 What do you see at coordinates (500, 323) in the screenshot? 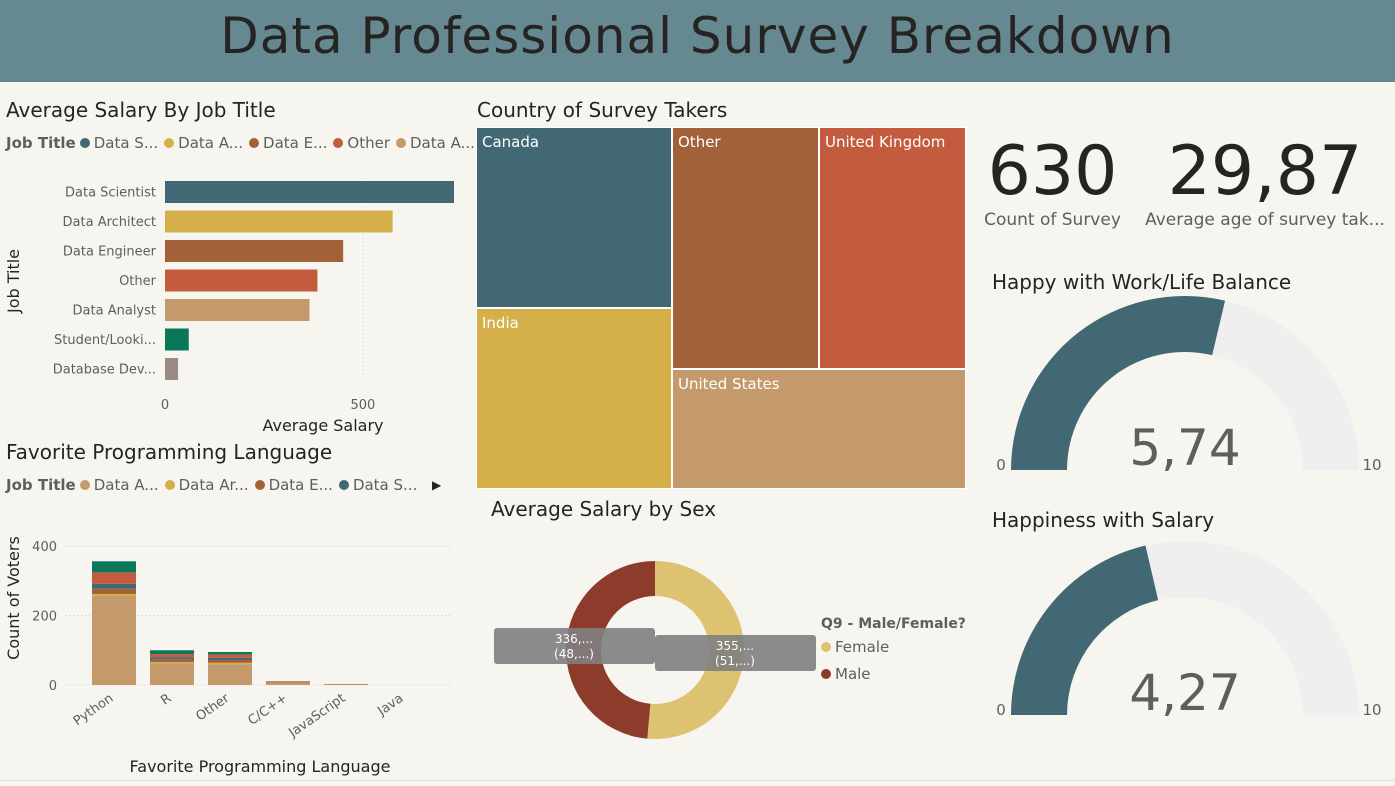
I see `tile-label: India` at bounding box center [500, 323].